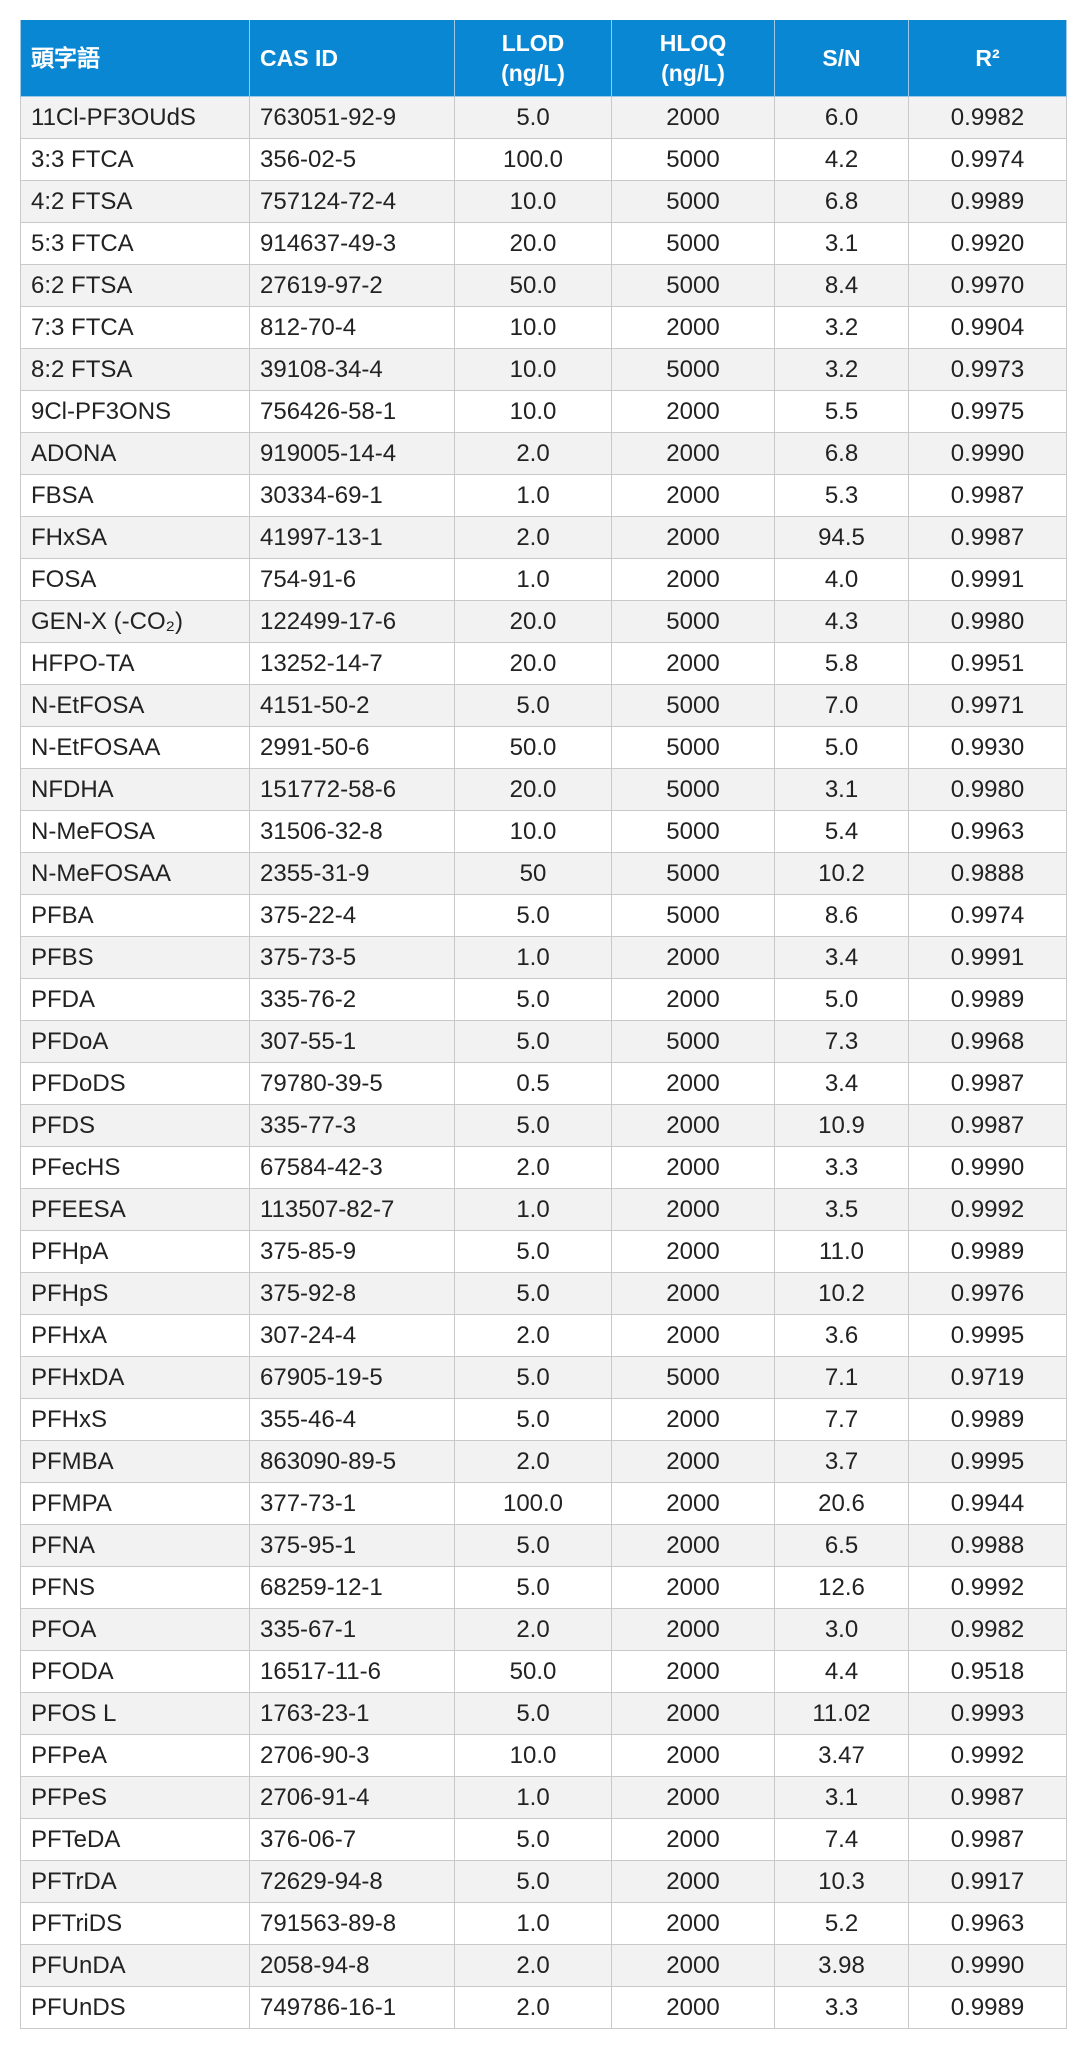  I want to click on table-row: PFNA 375-95-1 5.0 2000 6.5 0.9988, so click(543, 1545).